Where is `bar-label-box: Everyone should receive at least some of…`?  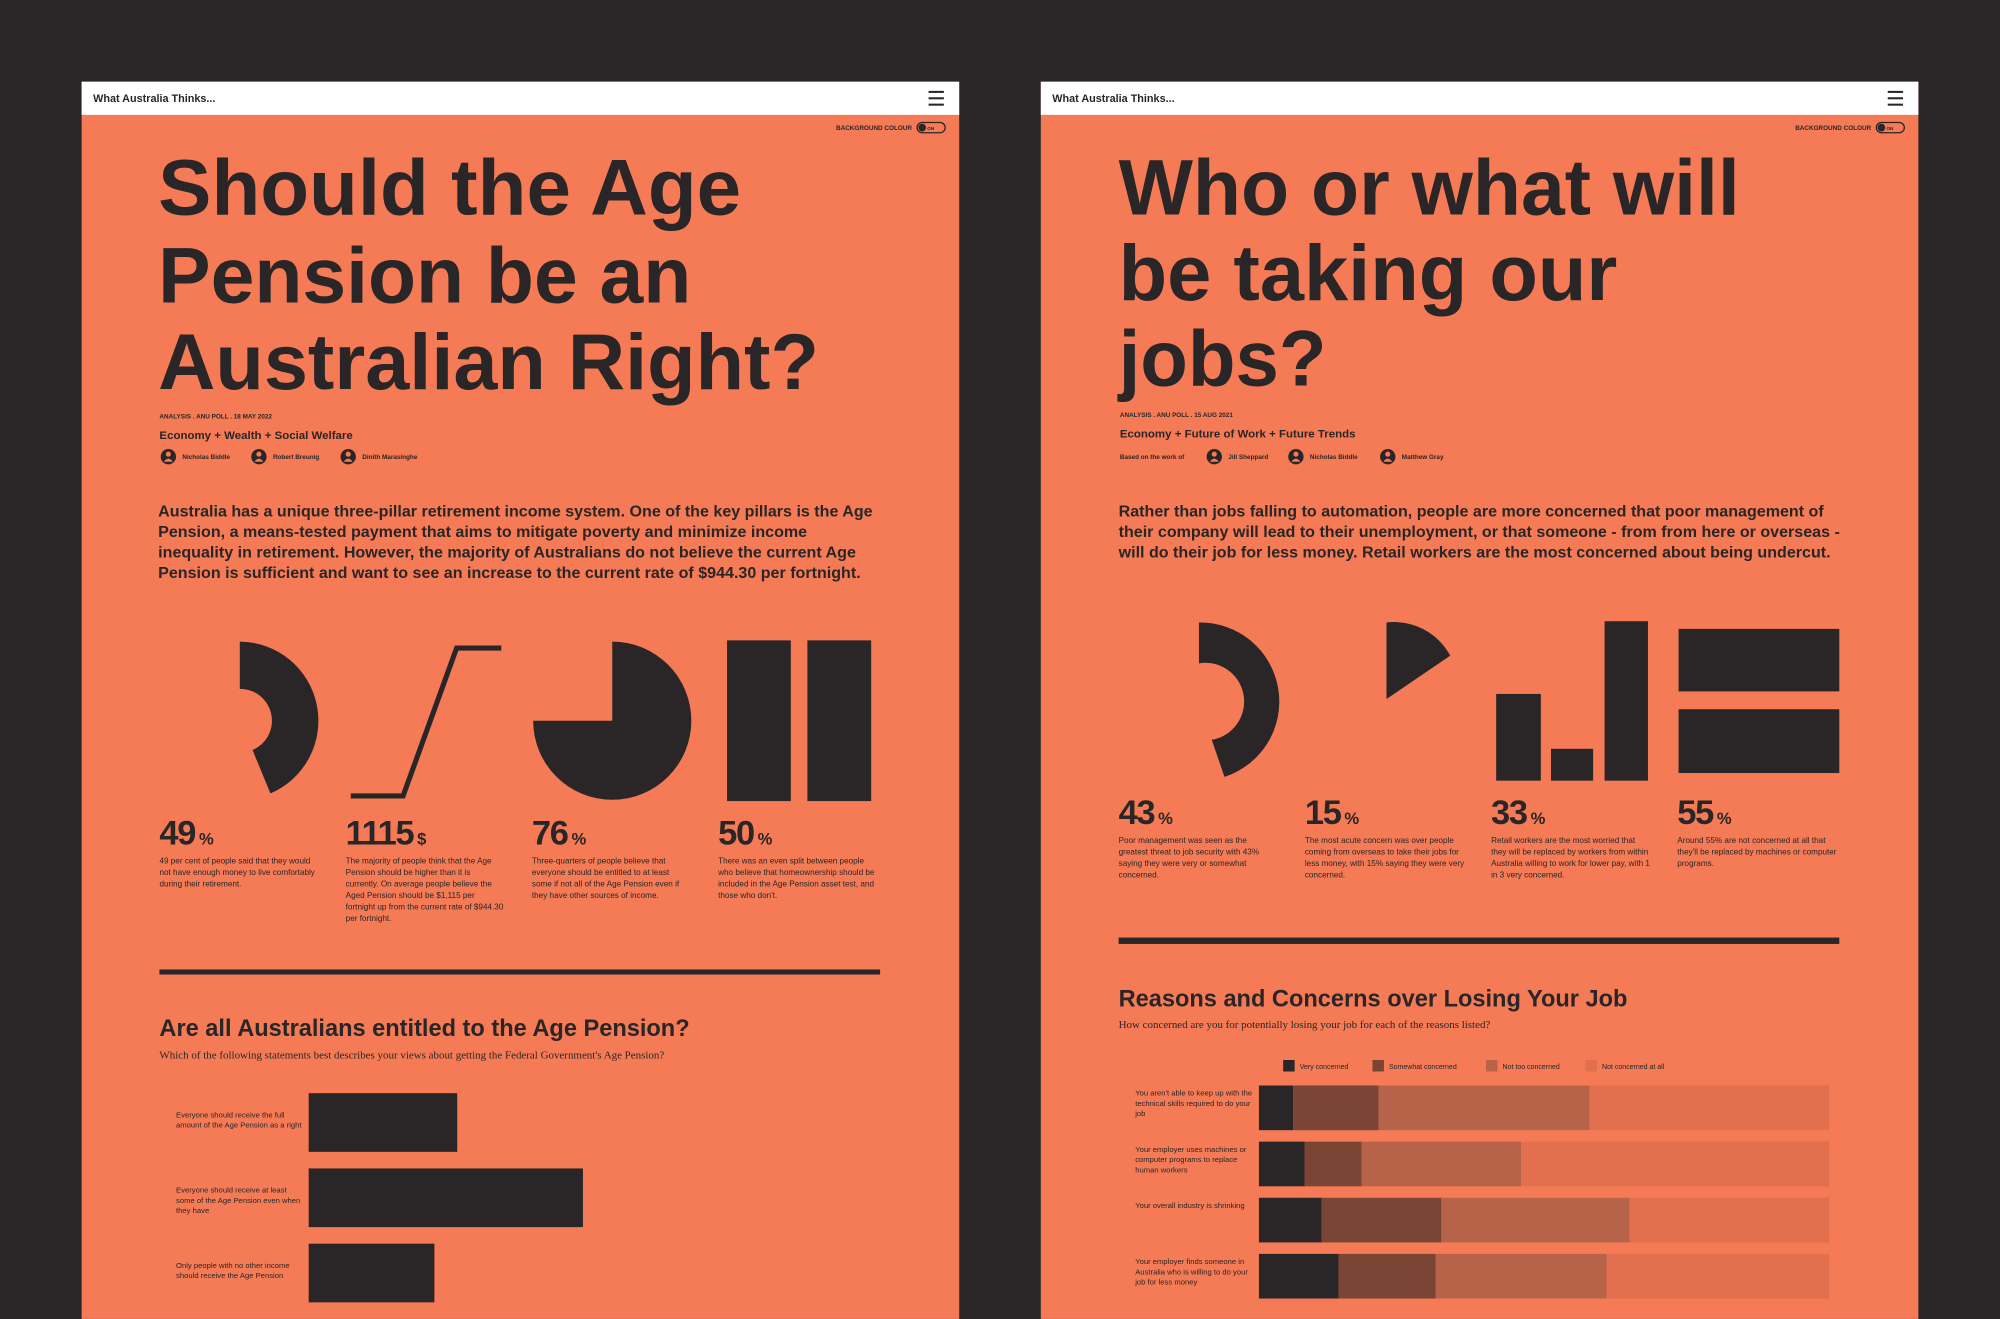 bar-label-box: Everyone should receive at least some of… is located at coordinates (238, 1201).